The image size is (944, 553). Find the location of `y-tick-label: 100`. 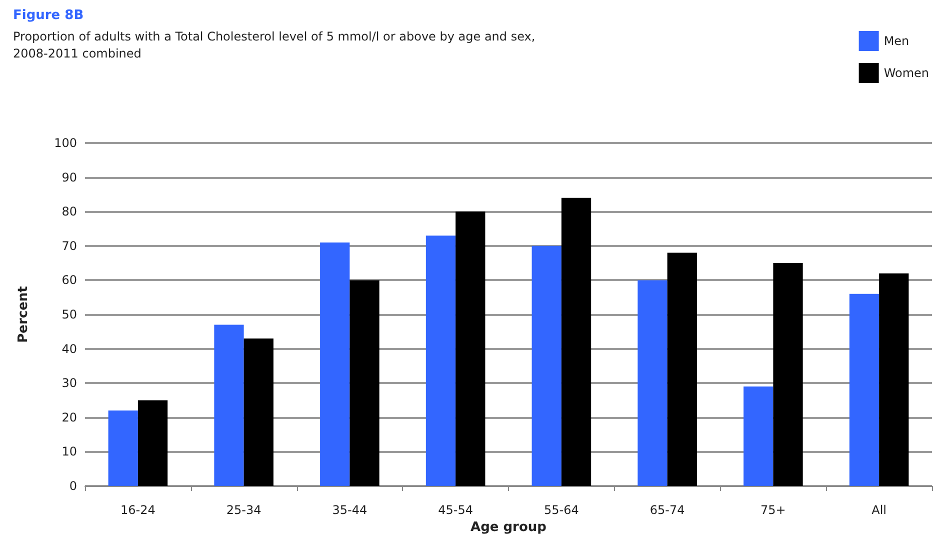

y-tick-label: 100 is located at coordinates (65, 143).